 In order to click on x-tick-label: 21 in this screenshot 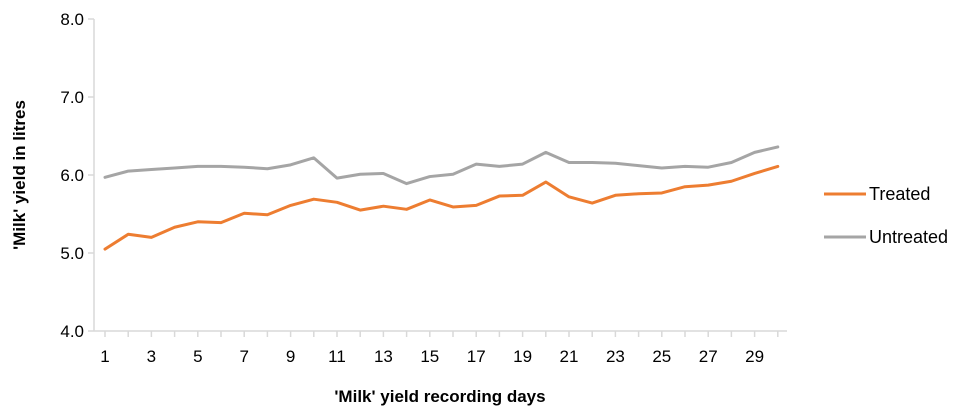, I will do `click(569, 356)`.